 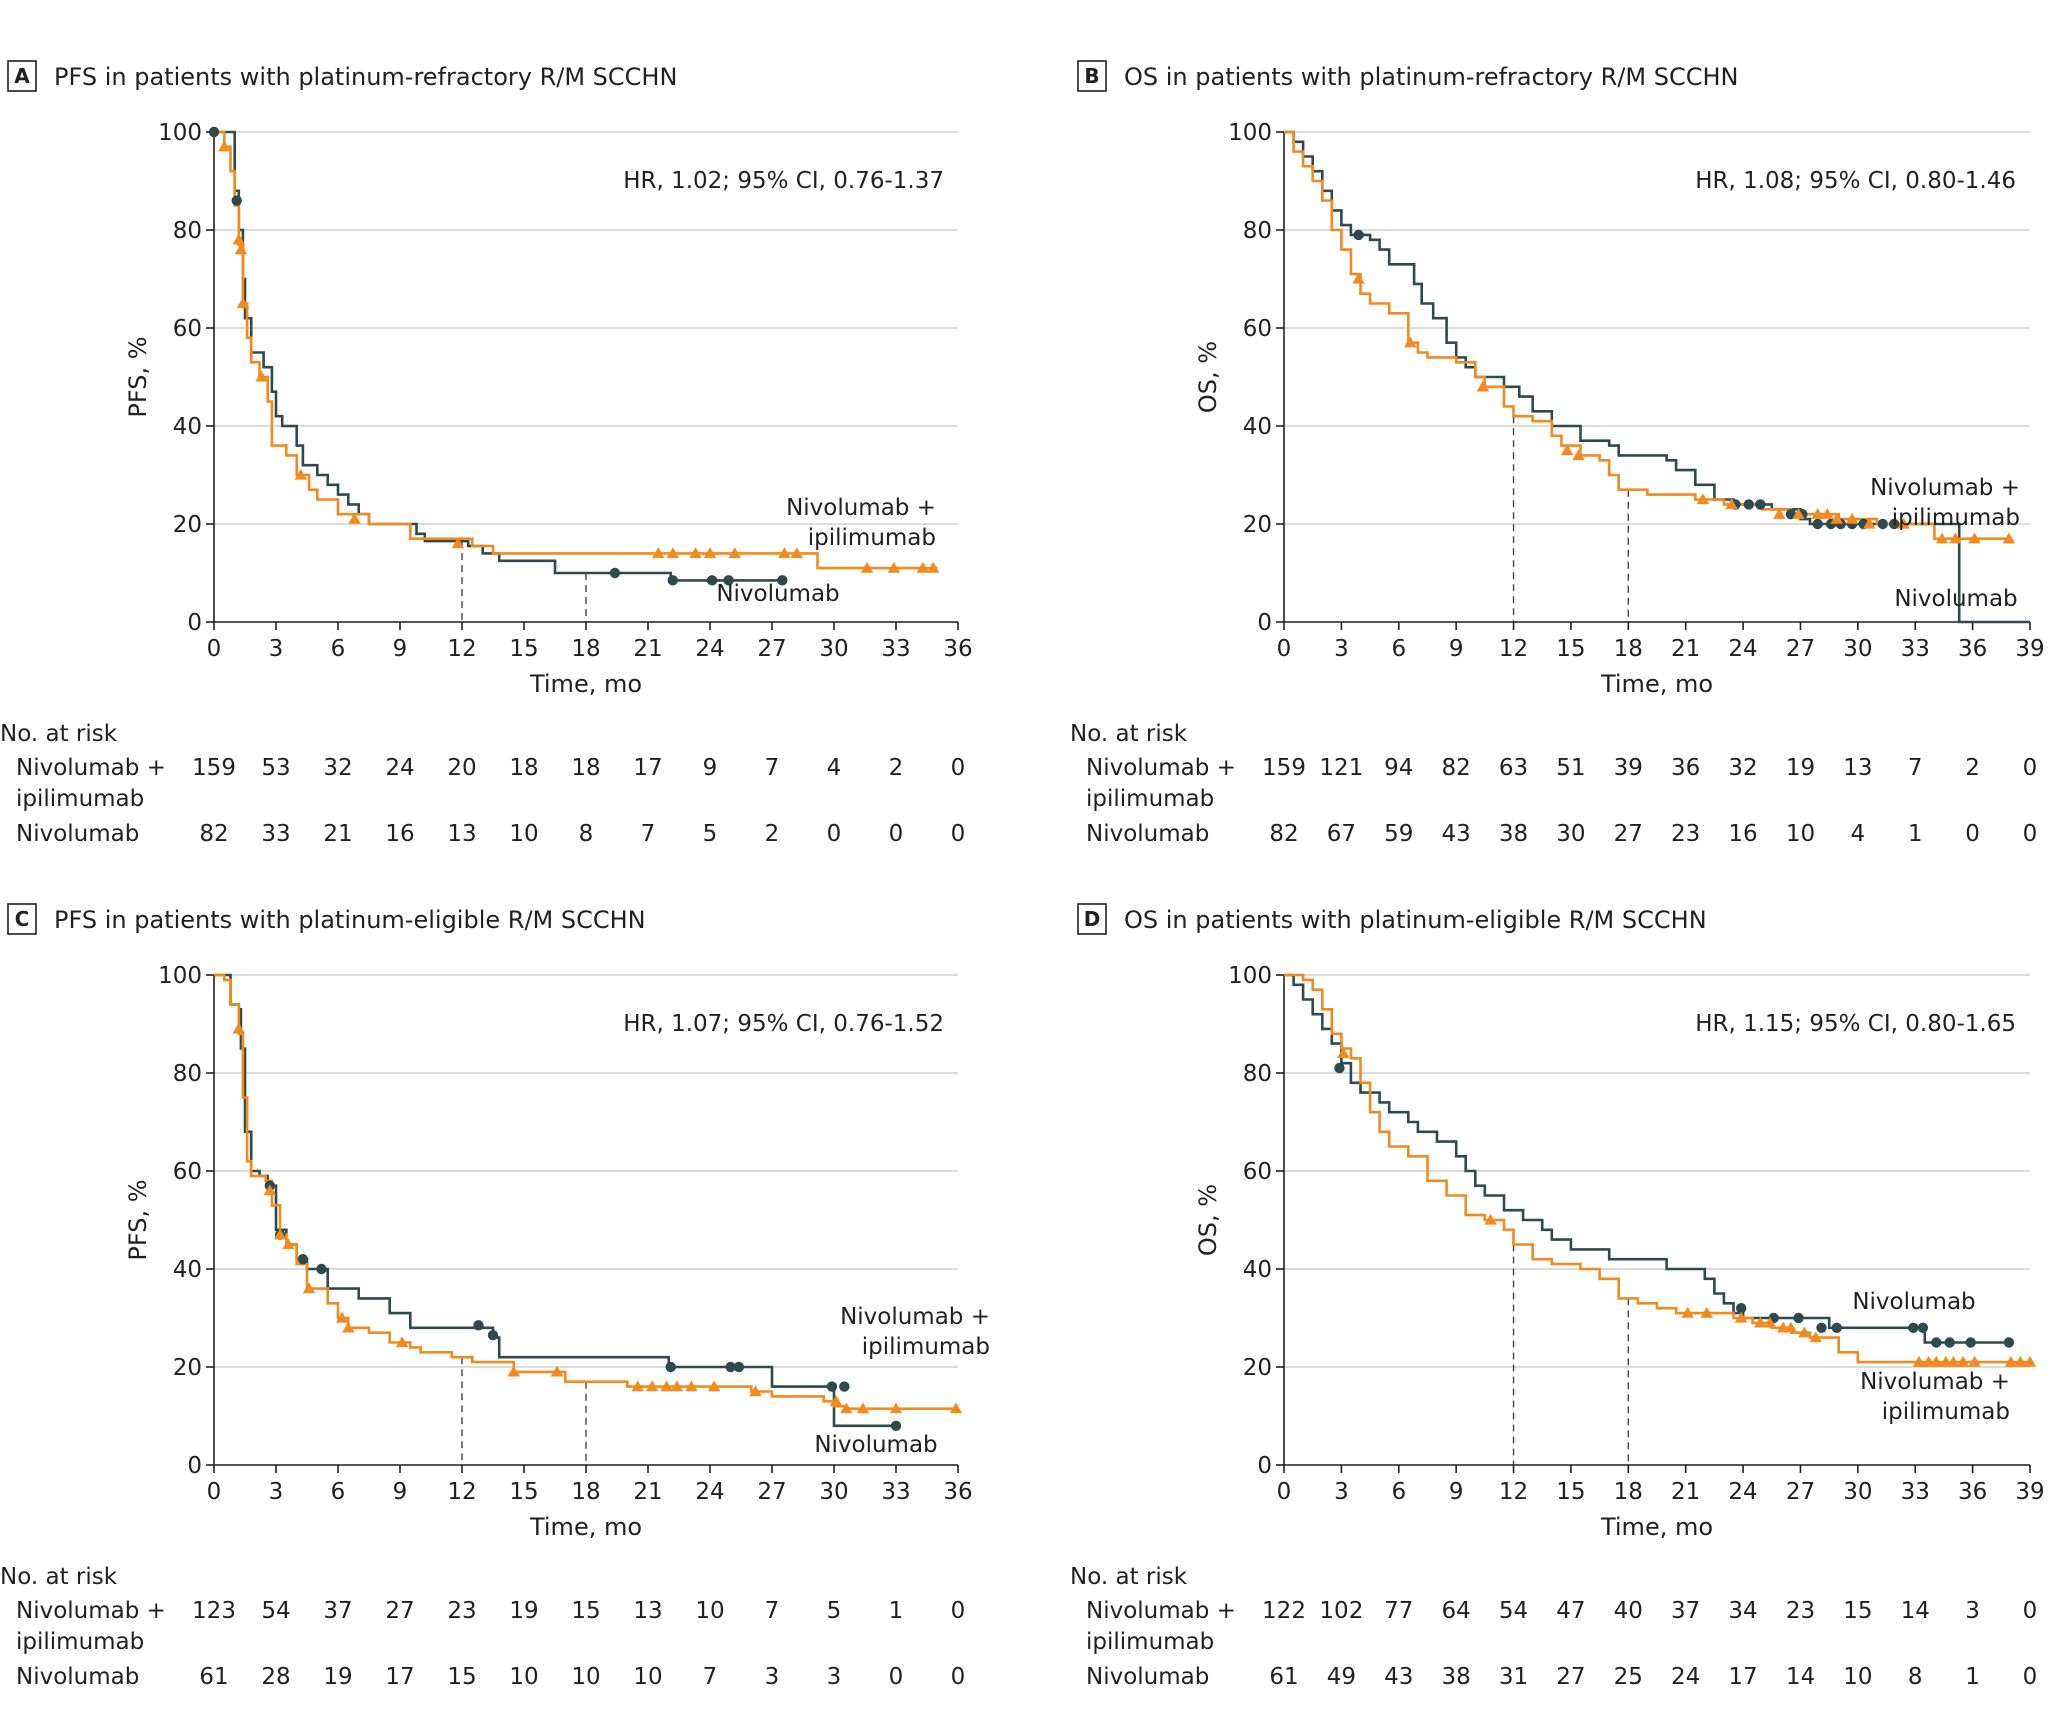 What do you see at coordinates (1800, 1611) in the screenshot?
I see `risk-value-combo: 23` at bounding box center [1800, 1611].